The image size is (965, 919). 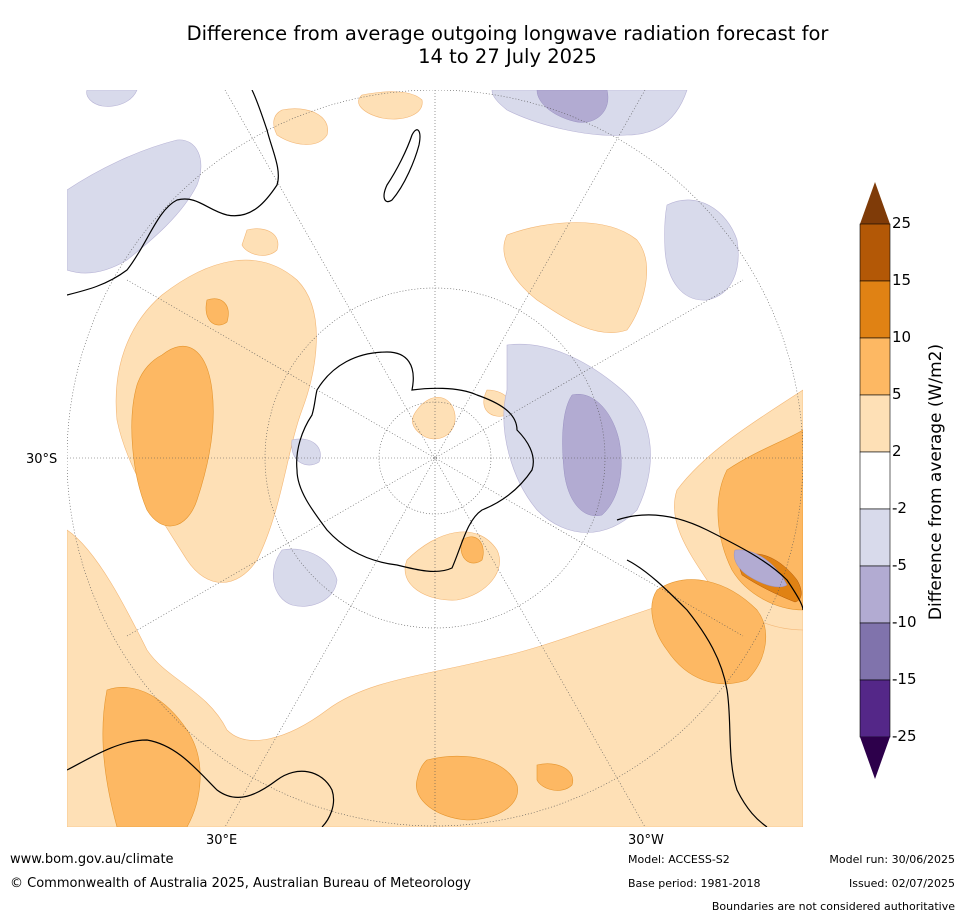 What do you see at coordinates (646, 840) in the screenshot?
I see `lon-label-30w: 30°W` at bounding box center [646, 840].